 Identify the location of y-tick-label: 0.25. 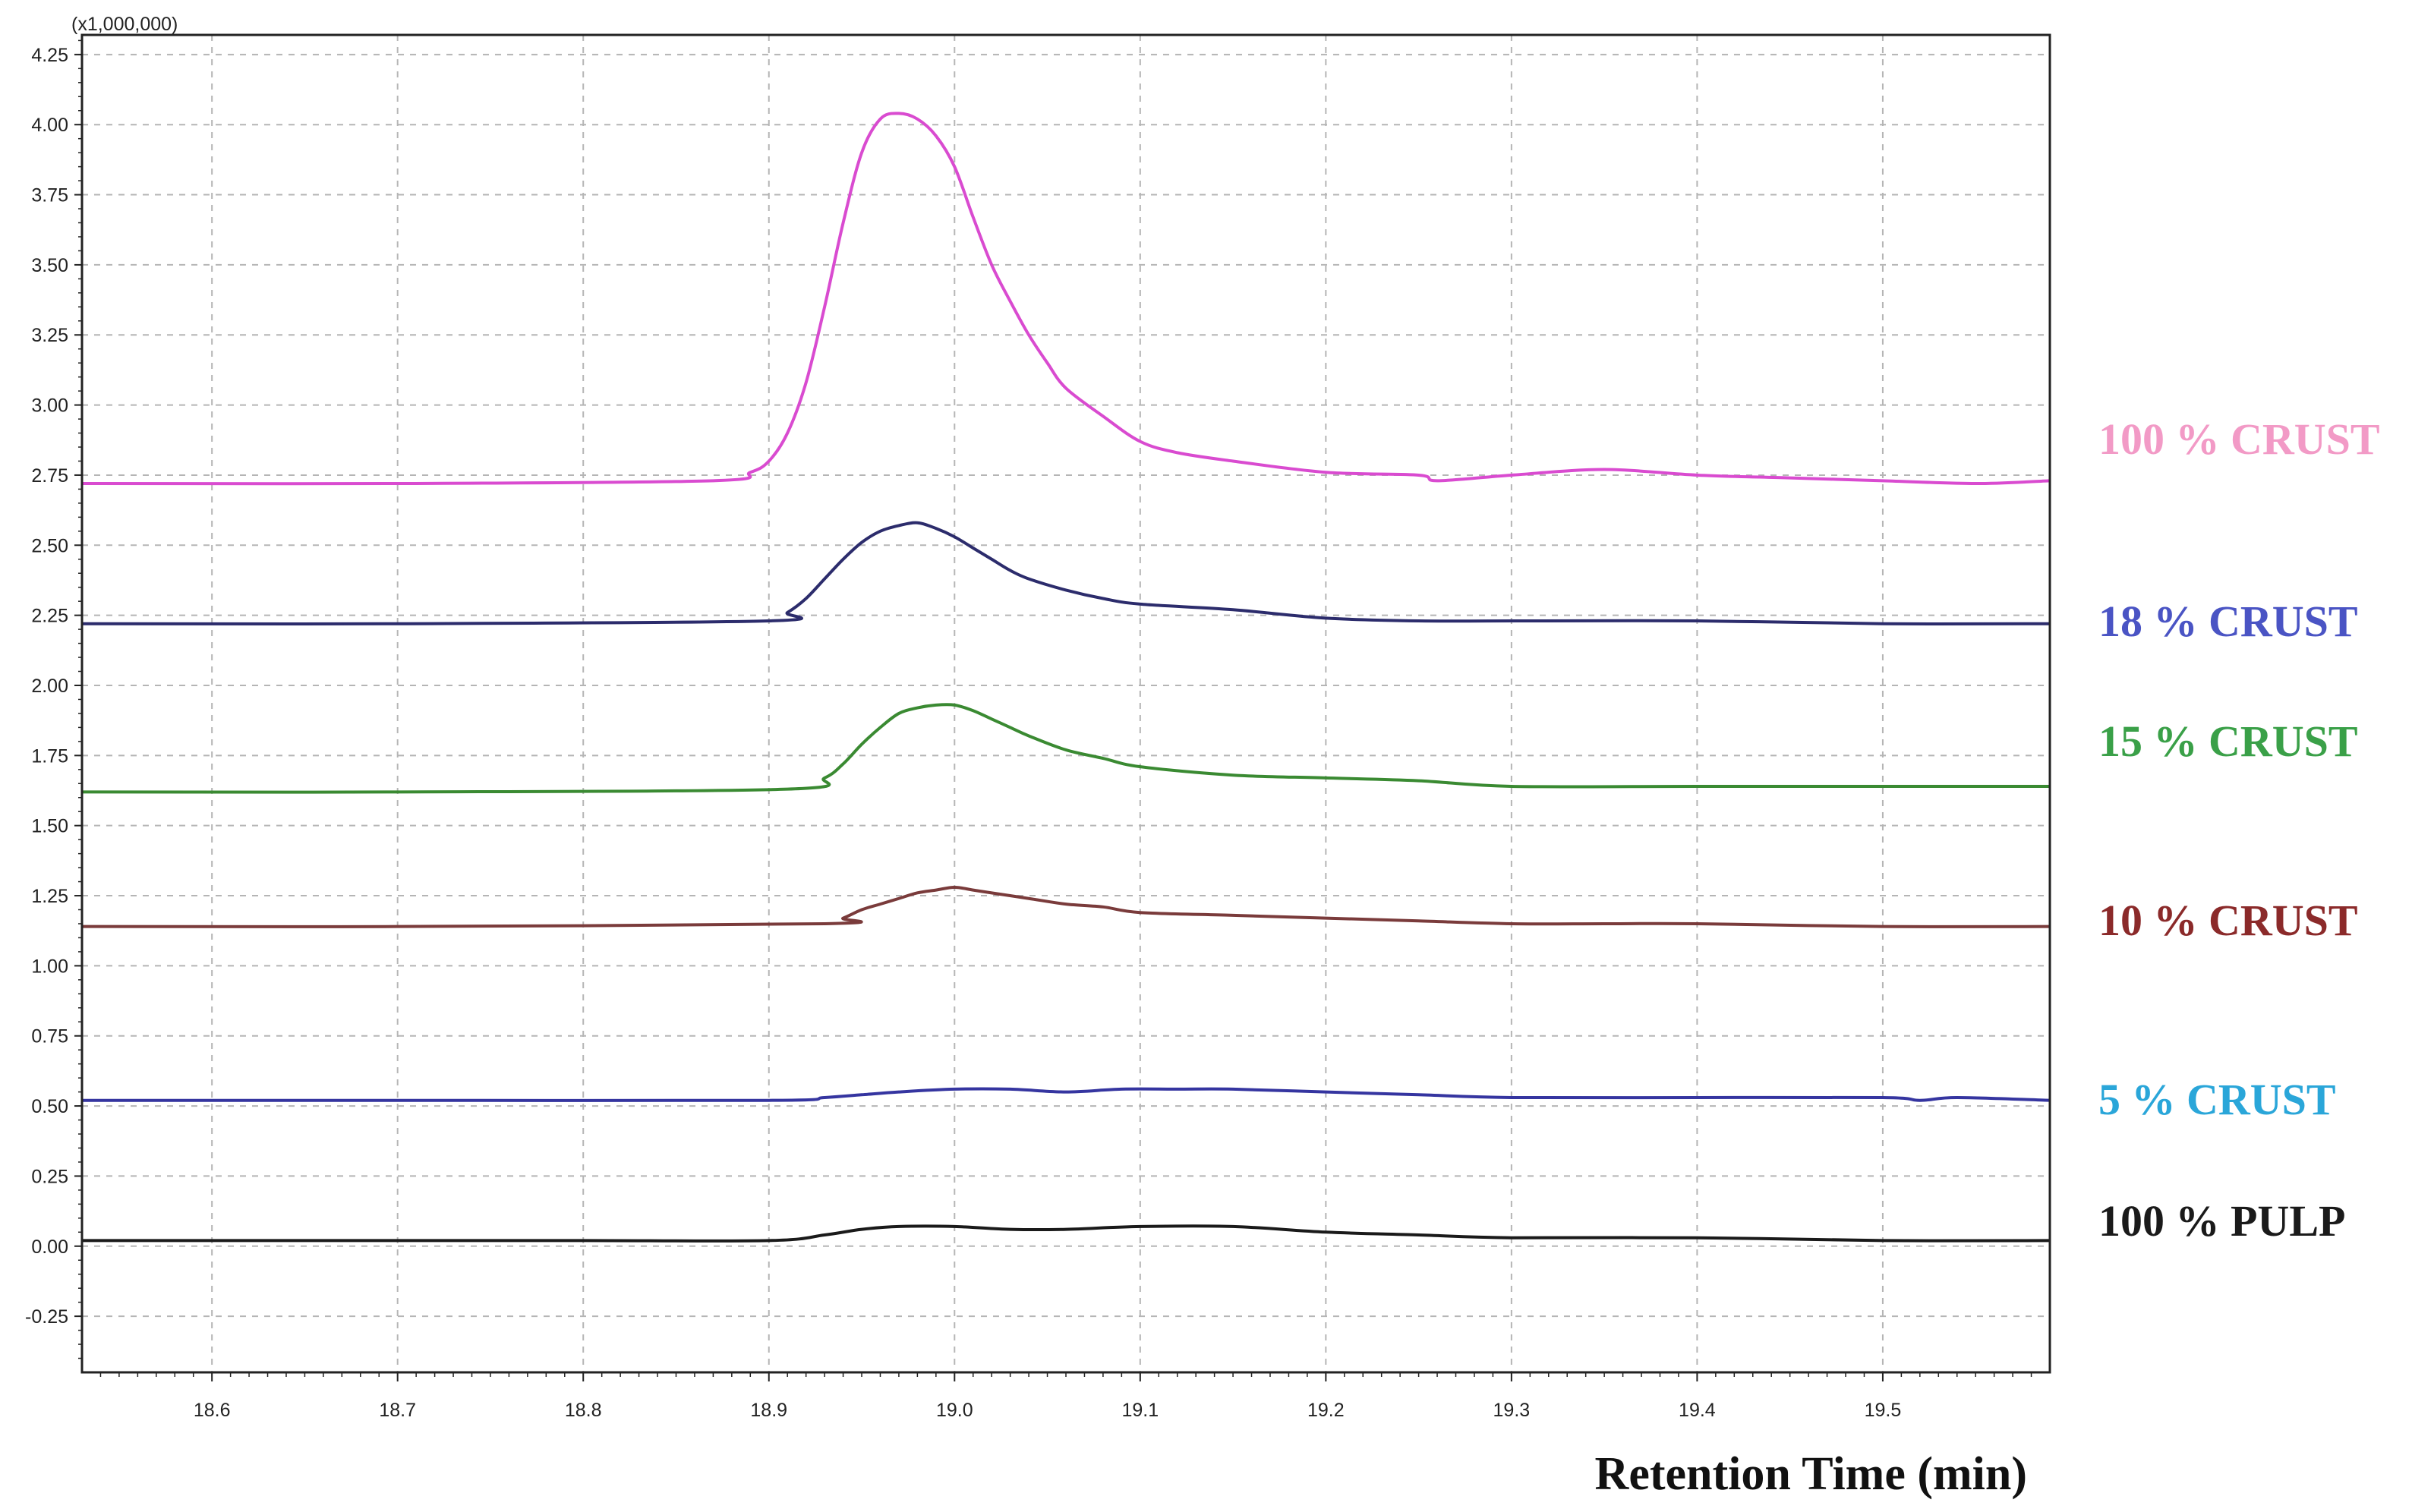
(49, 1176).